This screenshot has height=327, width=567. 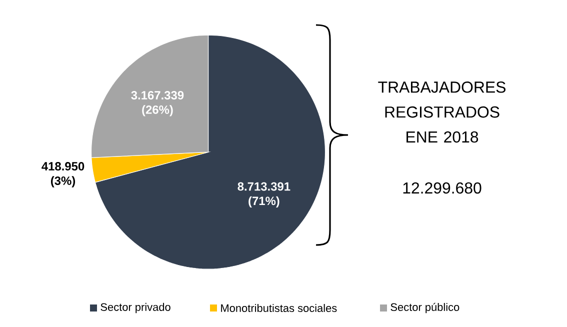 What do you see at coordinates (135, 308) in the screenshot?
I see `legend-label: Sector privado` at bounding box center [135, 308].